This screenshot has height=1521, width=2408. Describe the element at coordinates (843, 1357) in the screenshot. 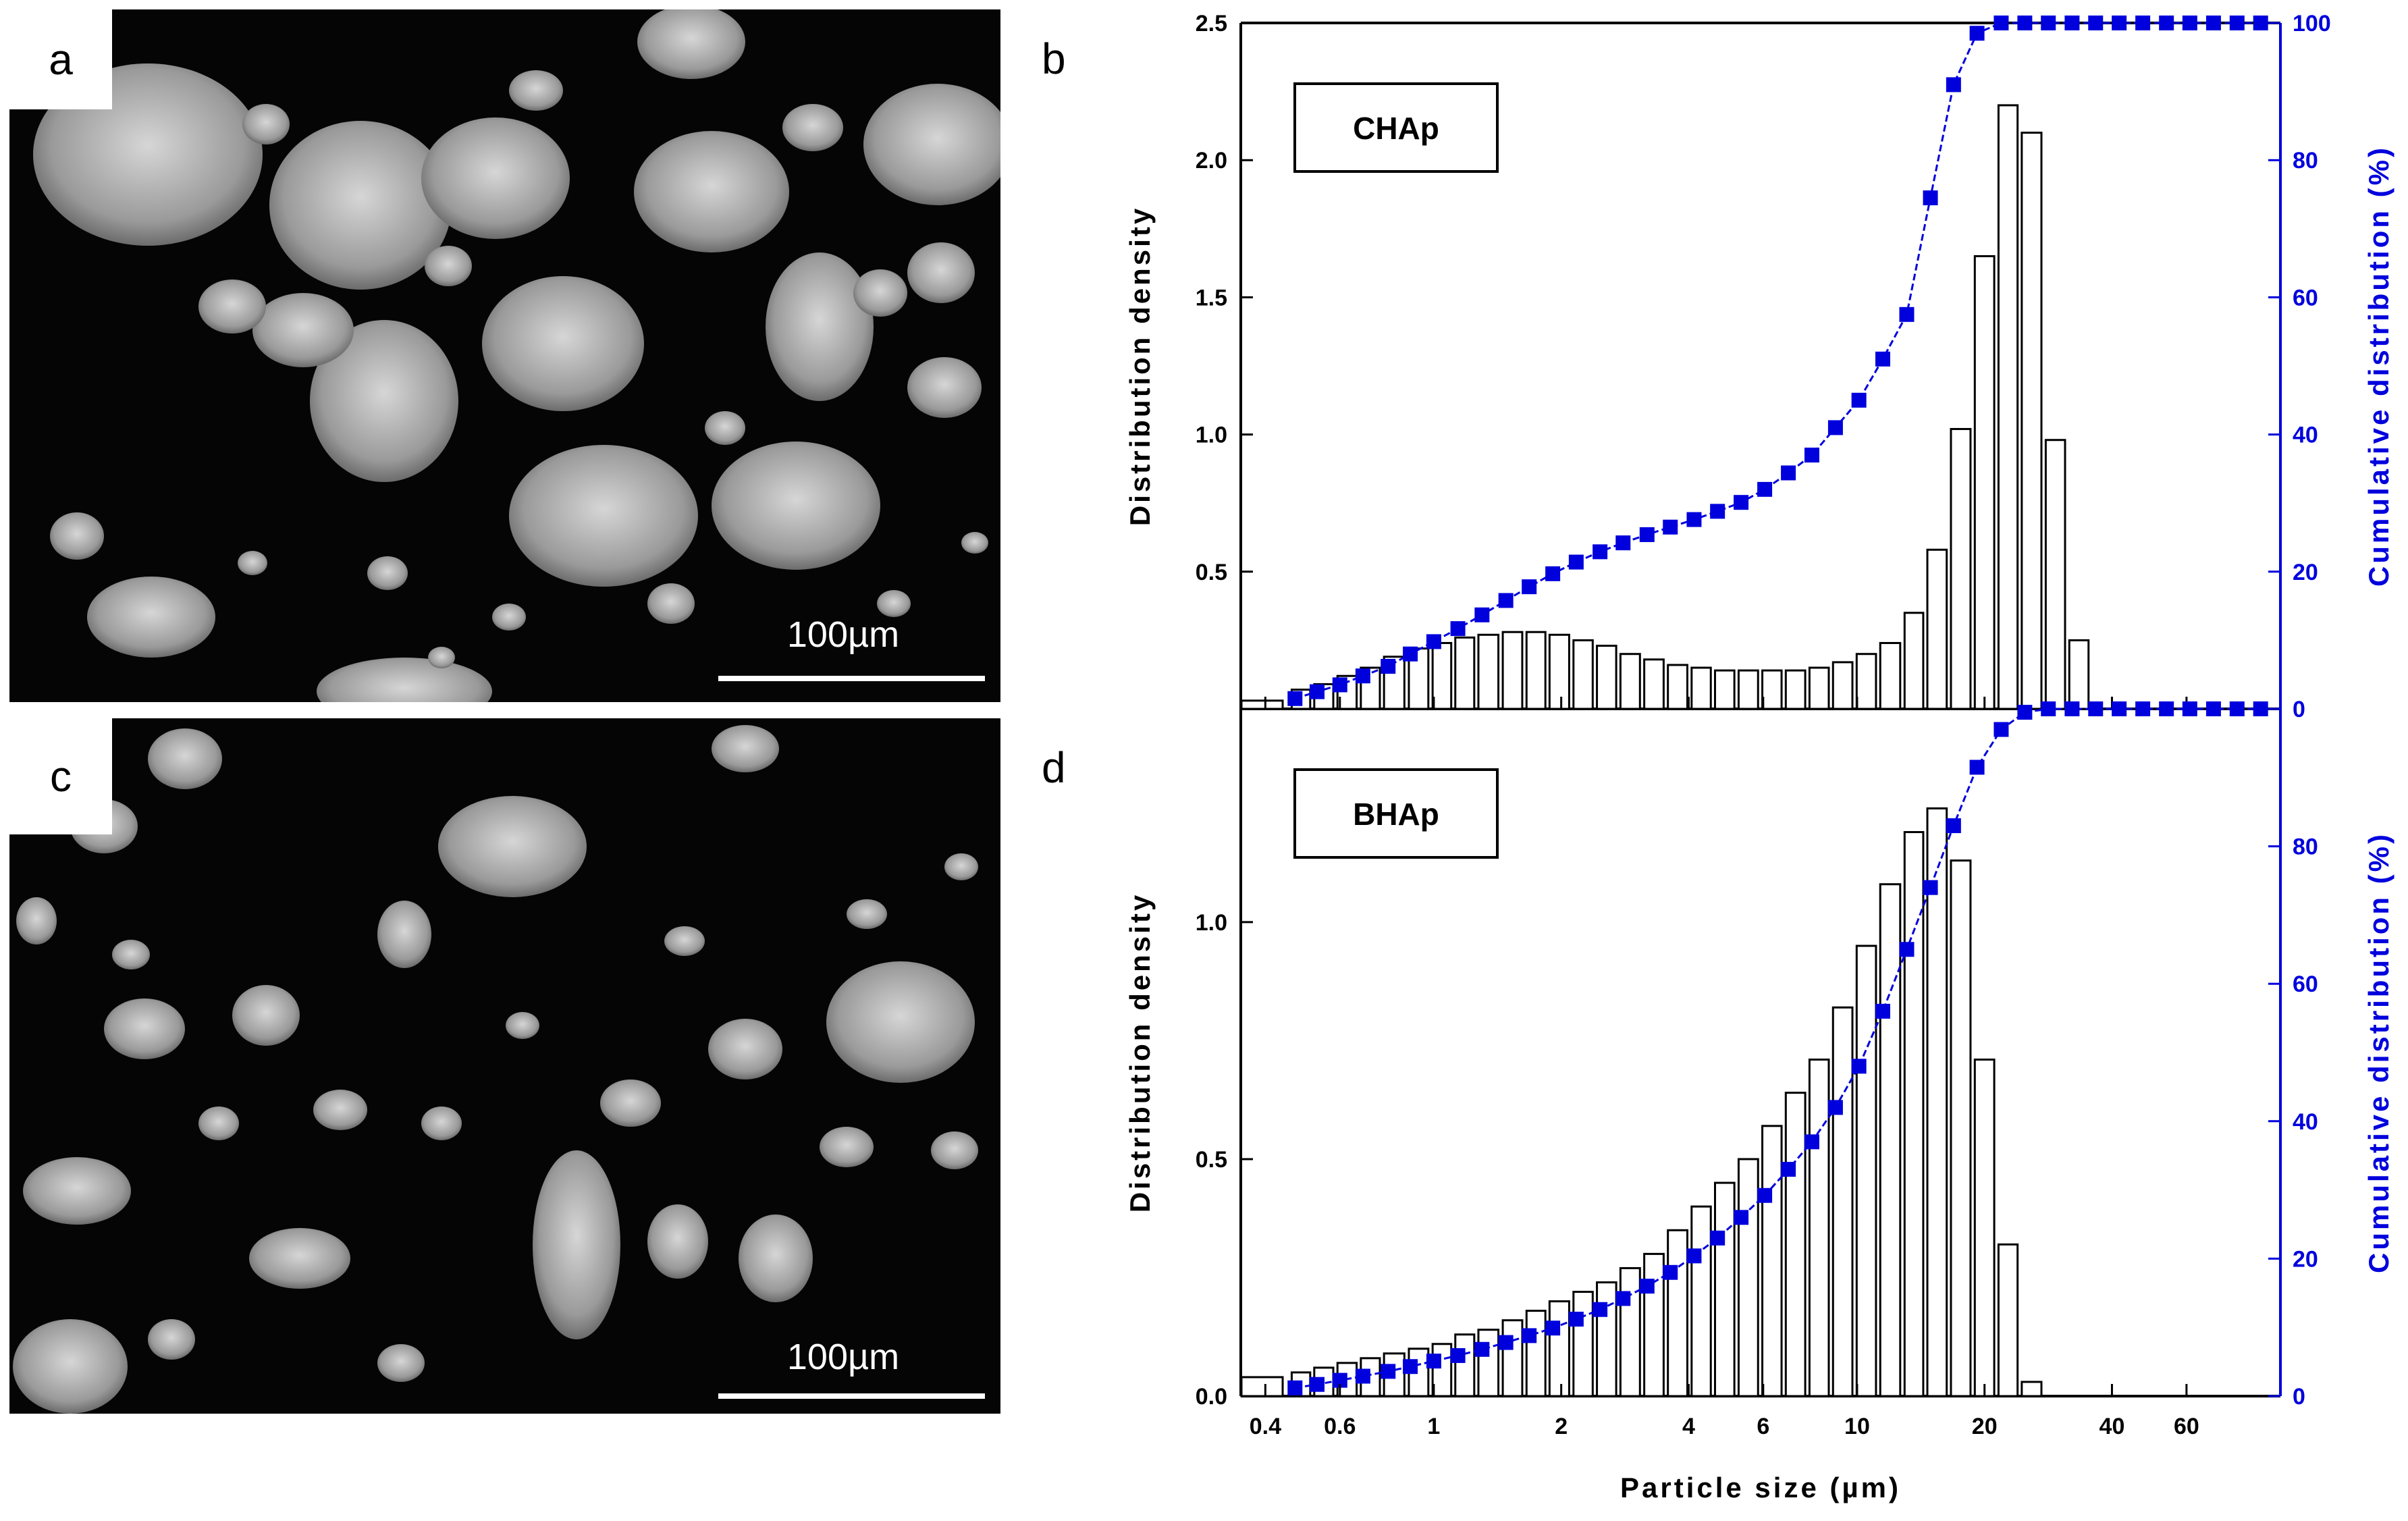

I see `scale-label-c: 100µm` at that location.